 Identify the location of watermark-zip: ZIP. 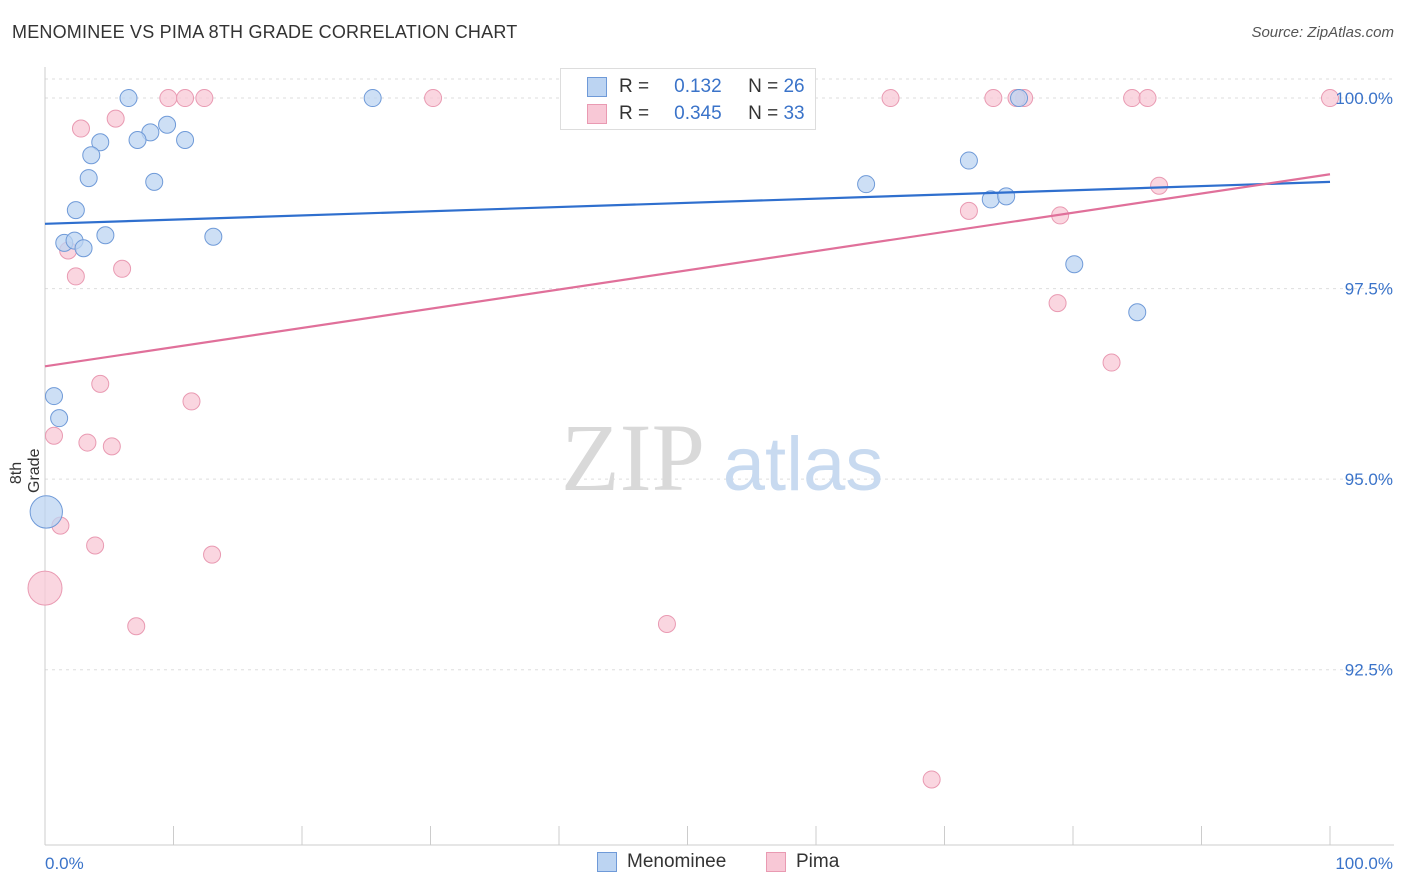
(633, 457).